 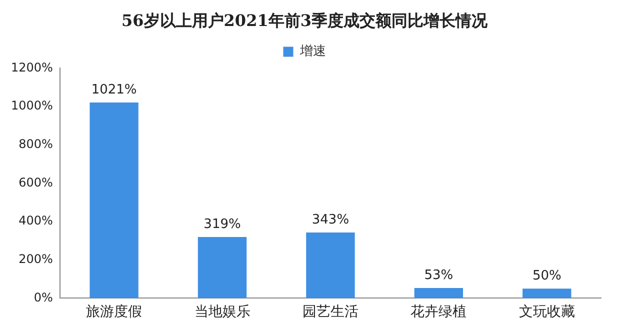 I want to click on x-tick-label: 文玩收藏, so click(x=546, y=312).